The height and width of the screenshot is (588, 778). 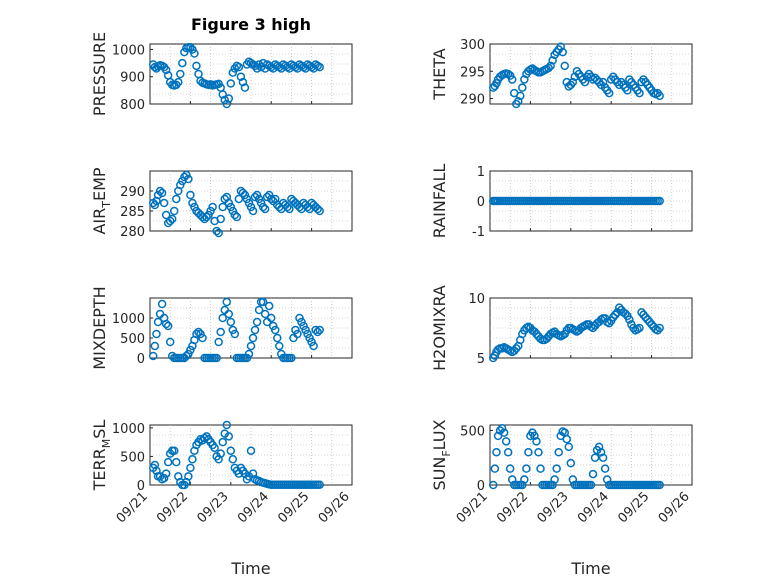 What do you see at coordinates (334, 507) in the screenshot?
I see `x-tick-label: 09/26` at bounding box center [334, 507].